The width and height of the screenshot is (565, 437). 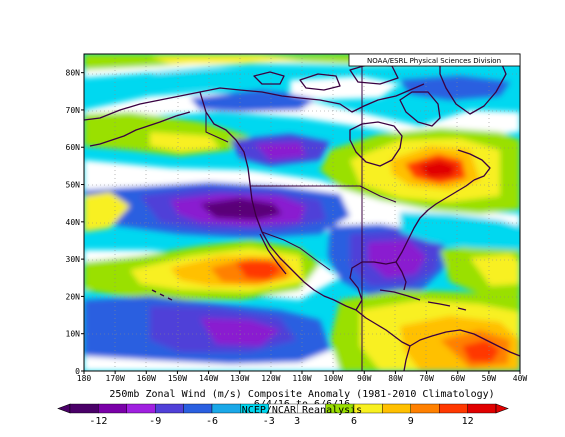 What do you see at coordinates (364, 378) in the screenshot?
I see `lon-tick-label: 90W` at bounding box center [364, 378].